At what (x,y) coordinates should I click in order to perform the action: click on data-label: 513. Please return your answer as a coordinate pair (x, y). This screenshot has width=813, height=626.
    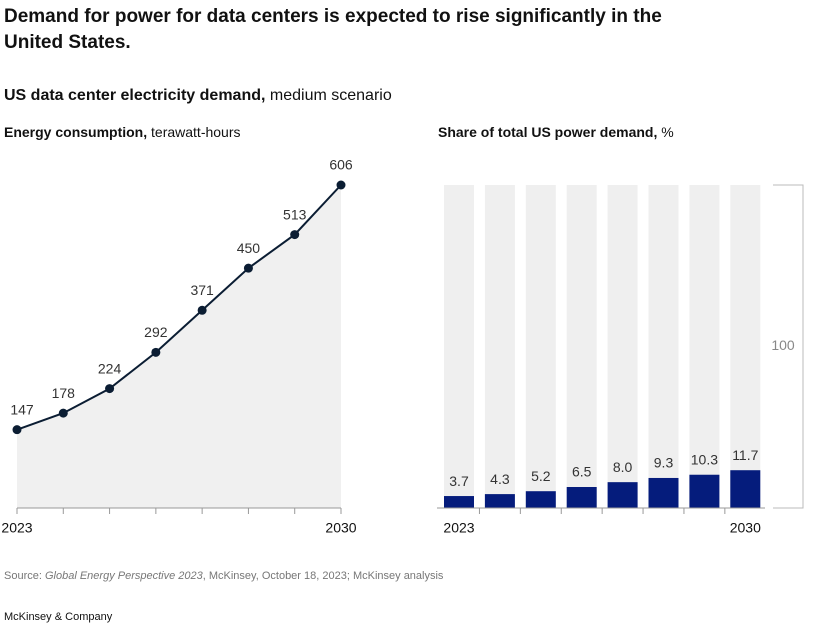
    Looking at the image, I should click on (295, 214).